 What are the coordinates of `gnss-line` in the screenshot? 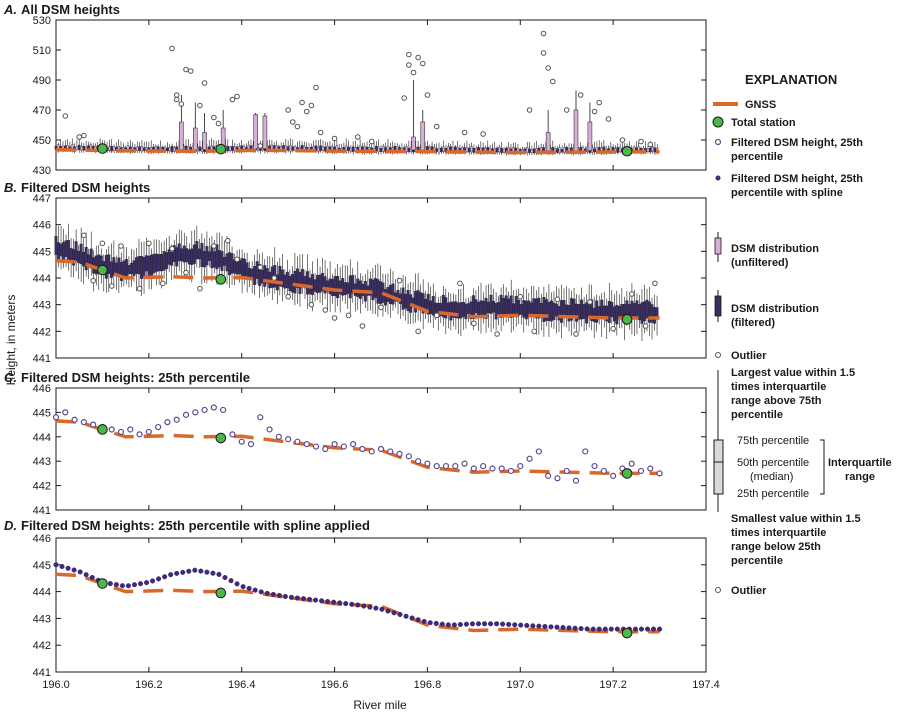 It's located at (357, 447).